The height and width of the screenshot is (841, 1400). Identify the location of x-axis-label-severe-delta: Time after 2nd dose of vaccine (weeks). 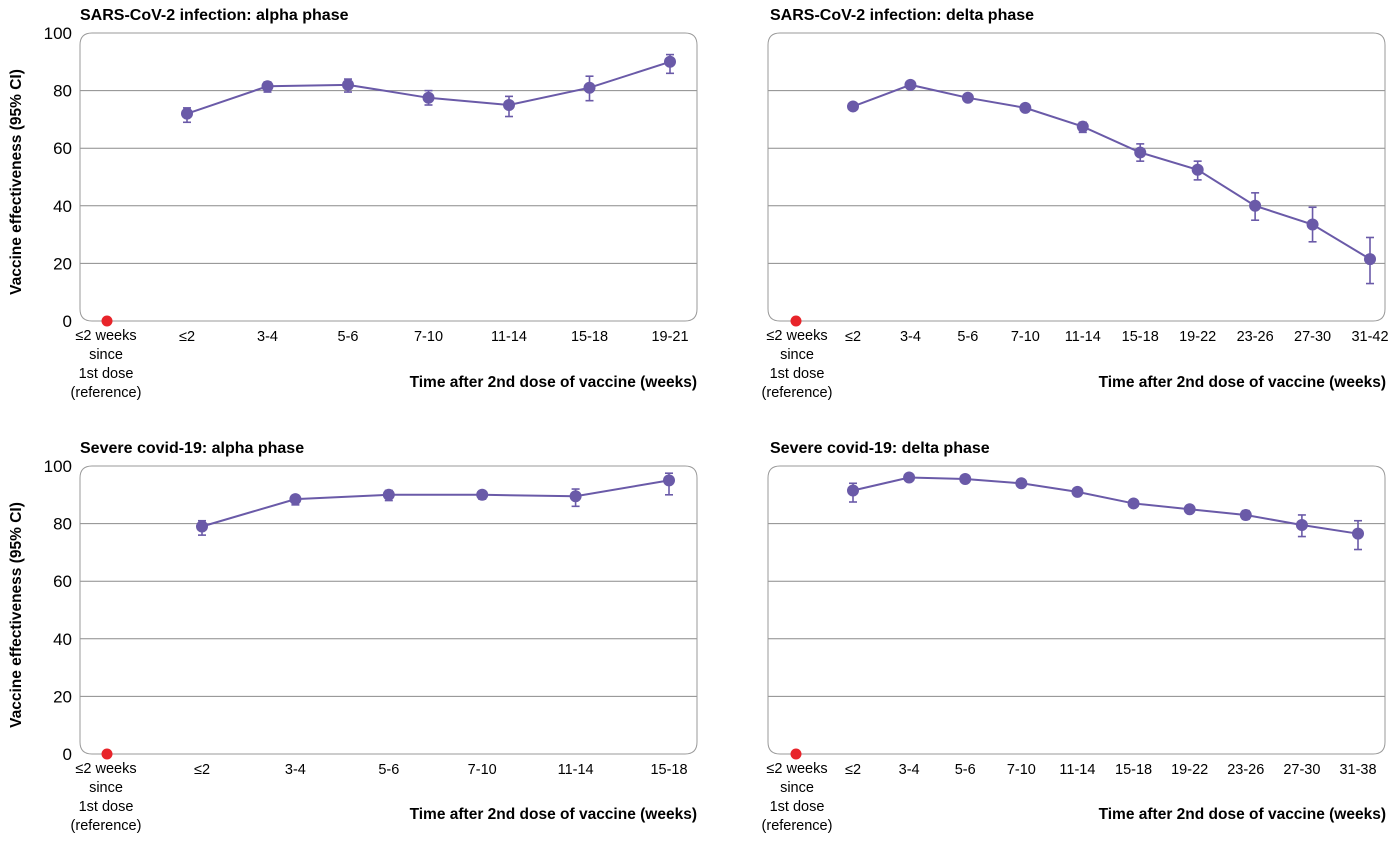
(1242, 814).